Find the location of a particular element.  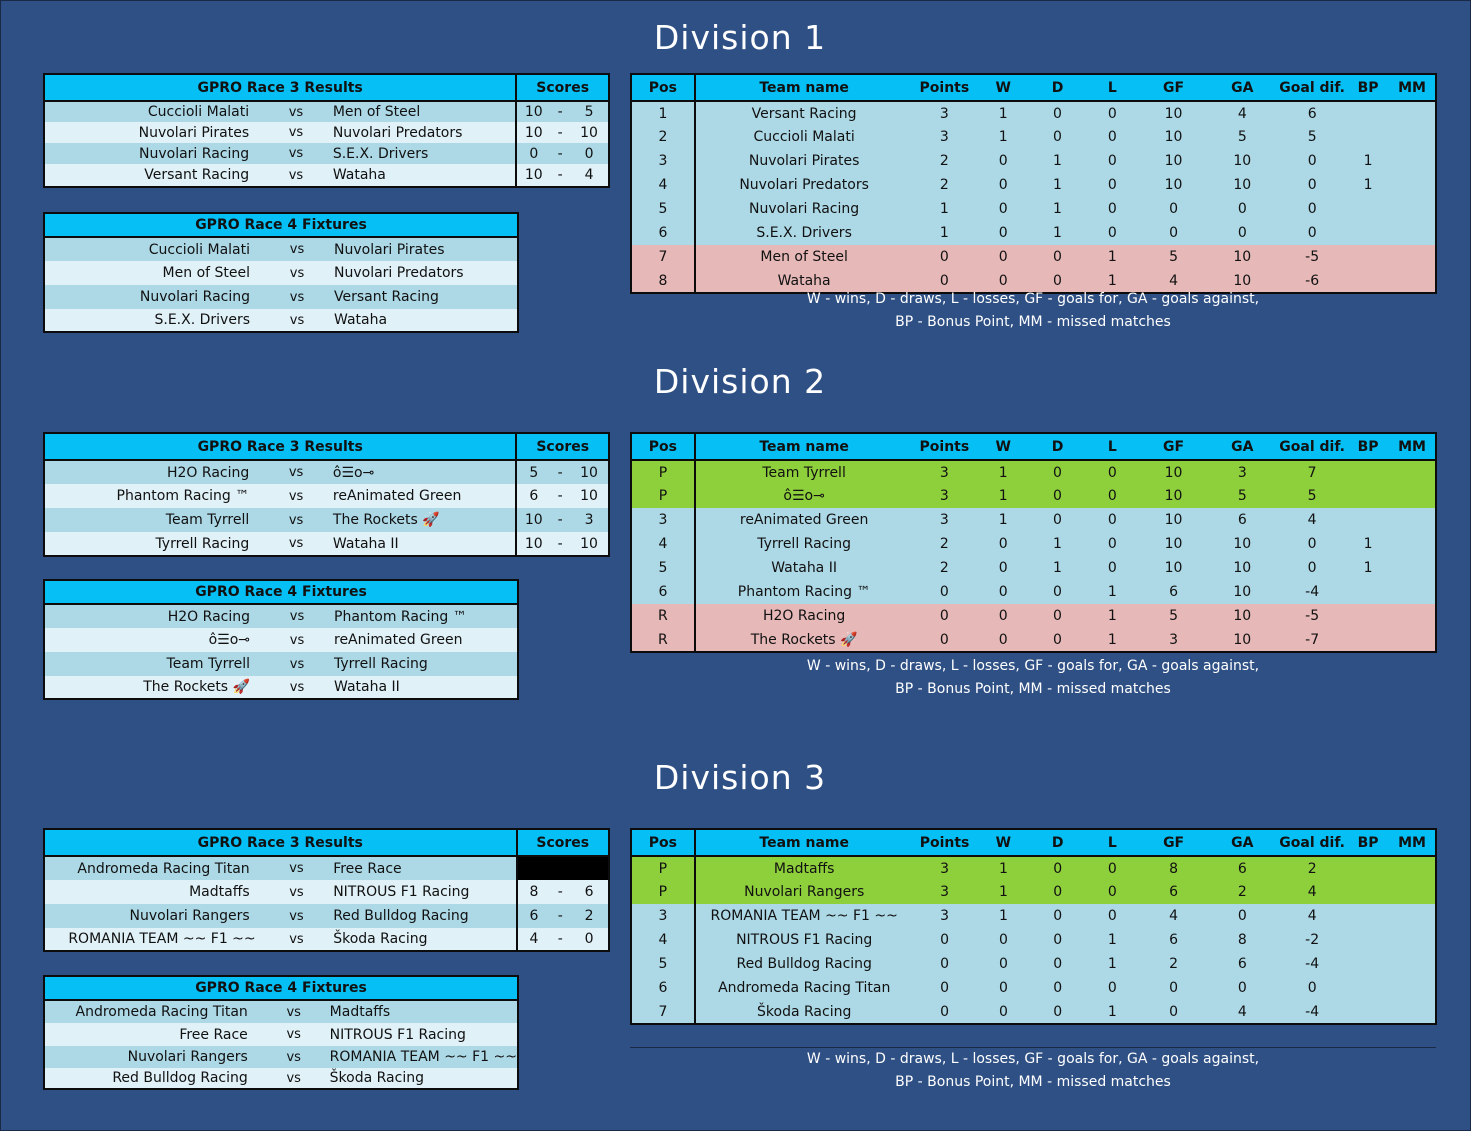

home-score: 10 is located at coordinates (533, 132).